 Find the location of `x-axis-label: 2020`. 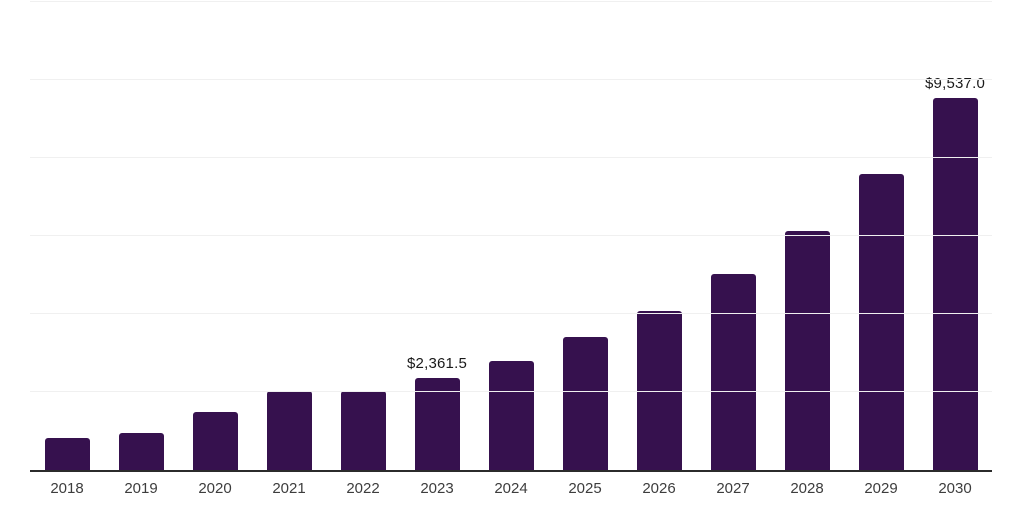

x-axis-label: 2020 is located at coordinates (215, 488).